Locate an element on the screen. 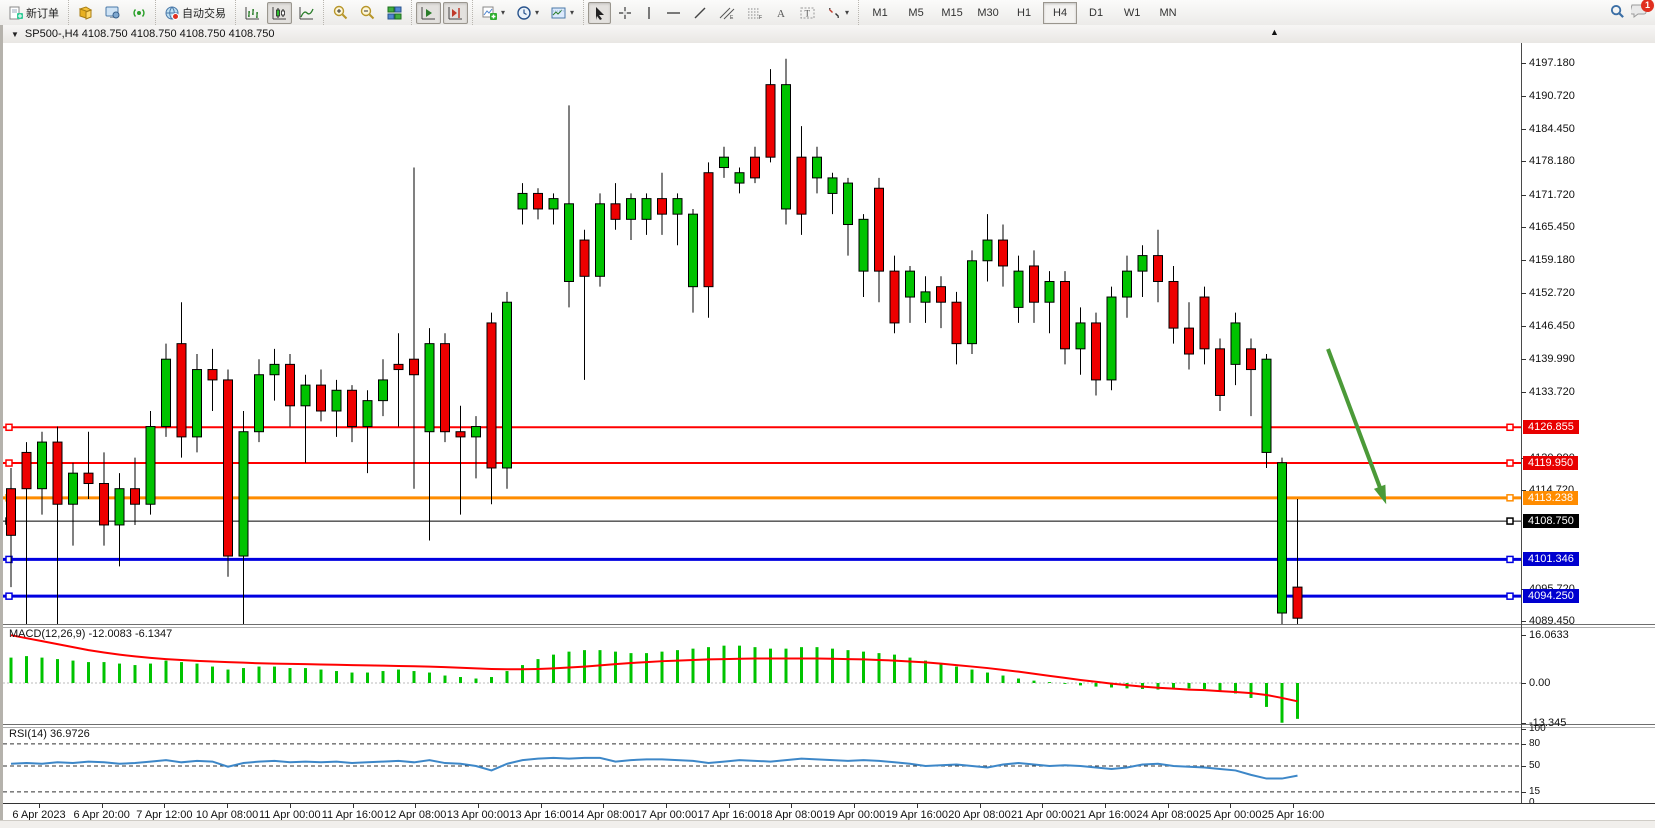 The width and height of the screenshot is (1655, 828). price-tick-label: 4089.450 is located at coordinates (1552, 621).